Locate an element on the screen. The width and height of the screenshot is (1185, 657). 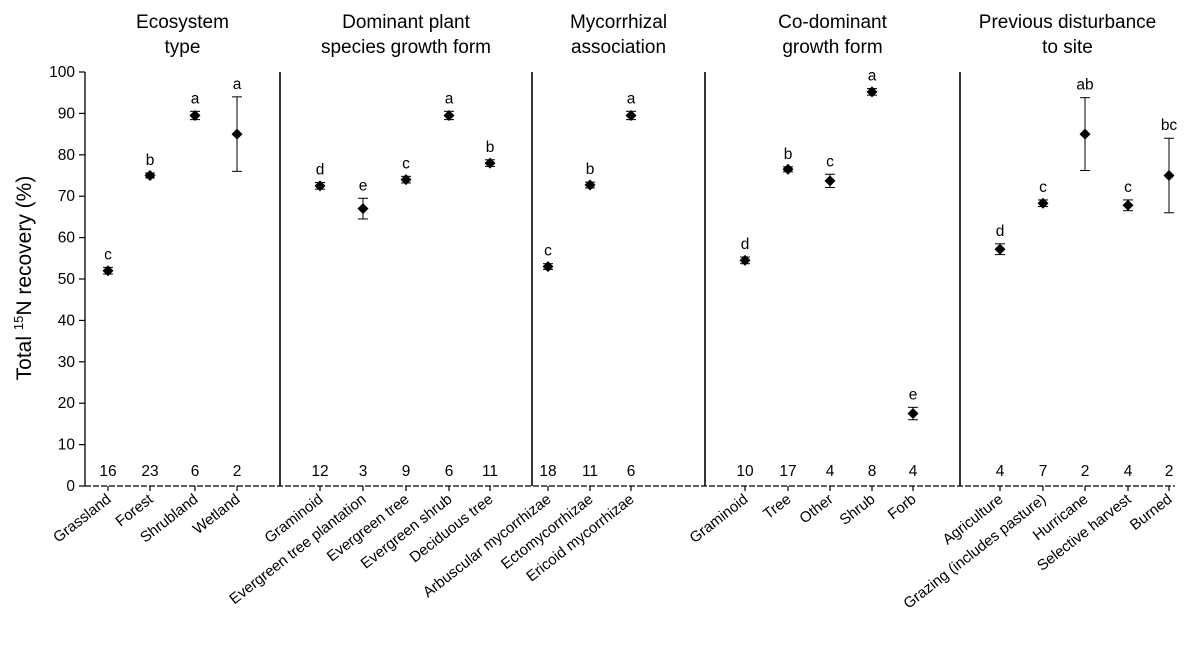
significance-letter: ab is located at coordinates (1084, 85).